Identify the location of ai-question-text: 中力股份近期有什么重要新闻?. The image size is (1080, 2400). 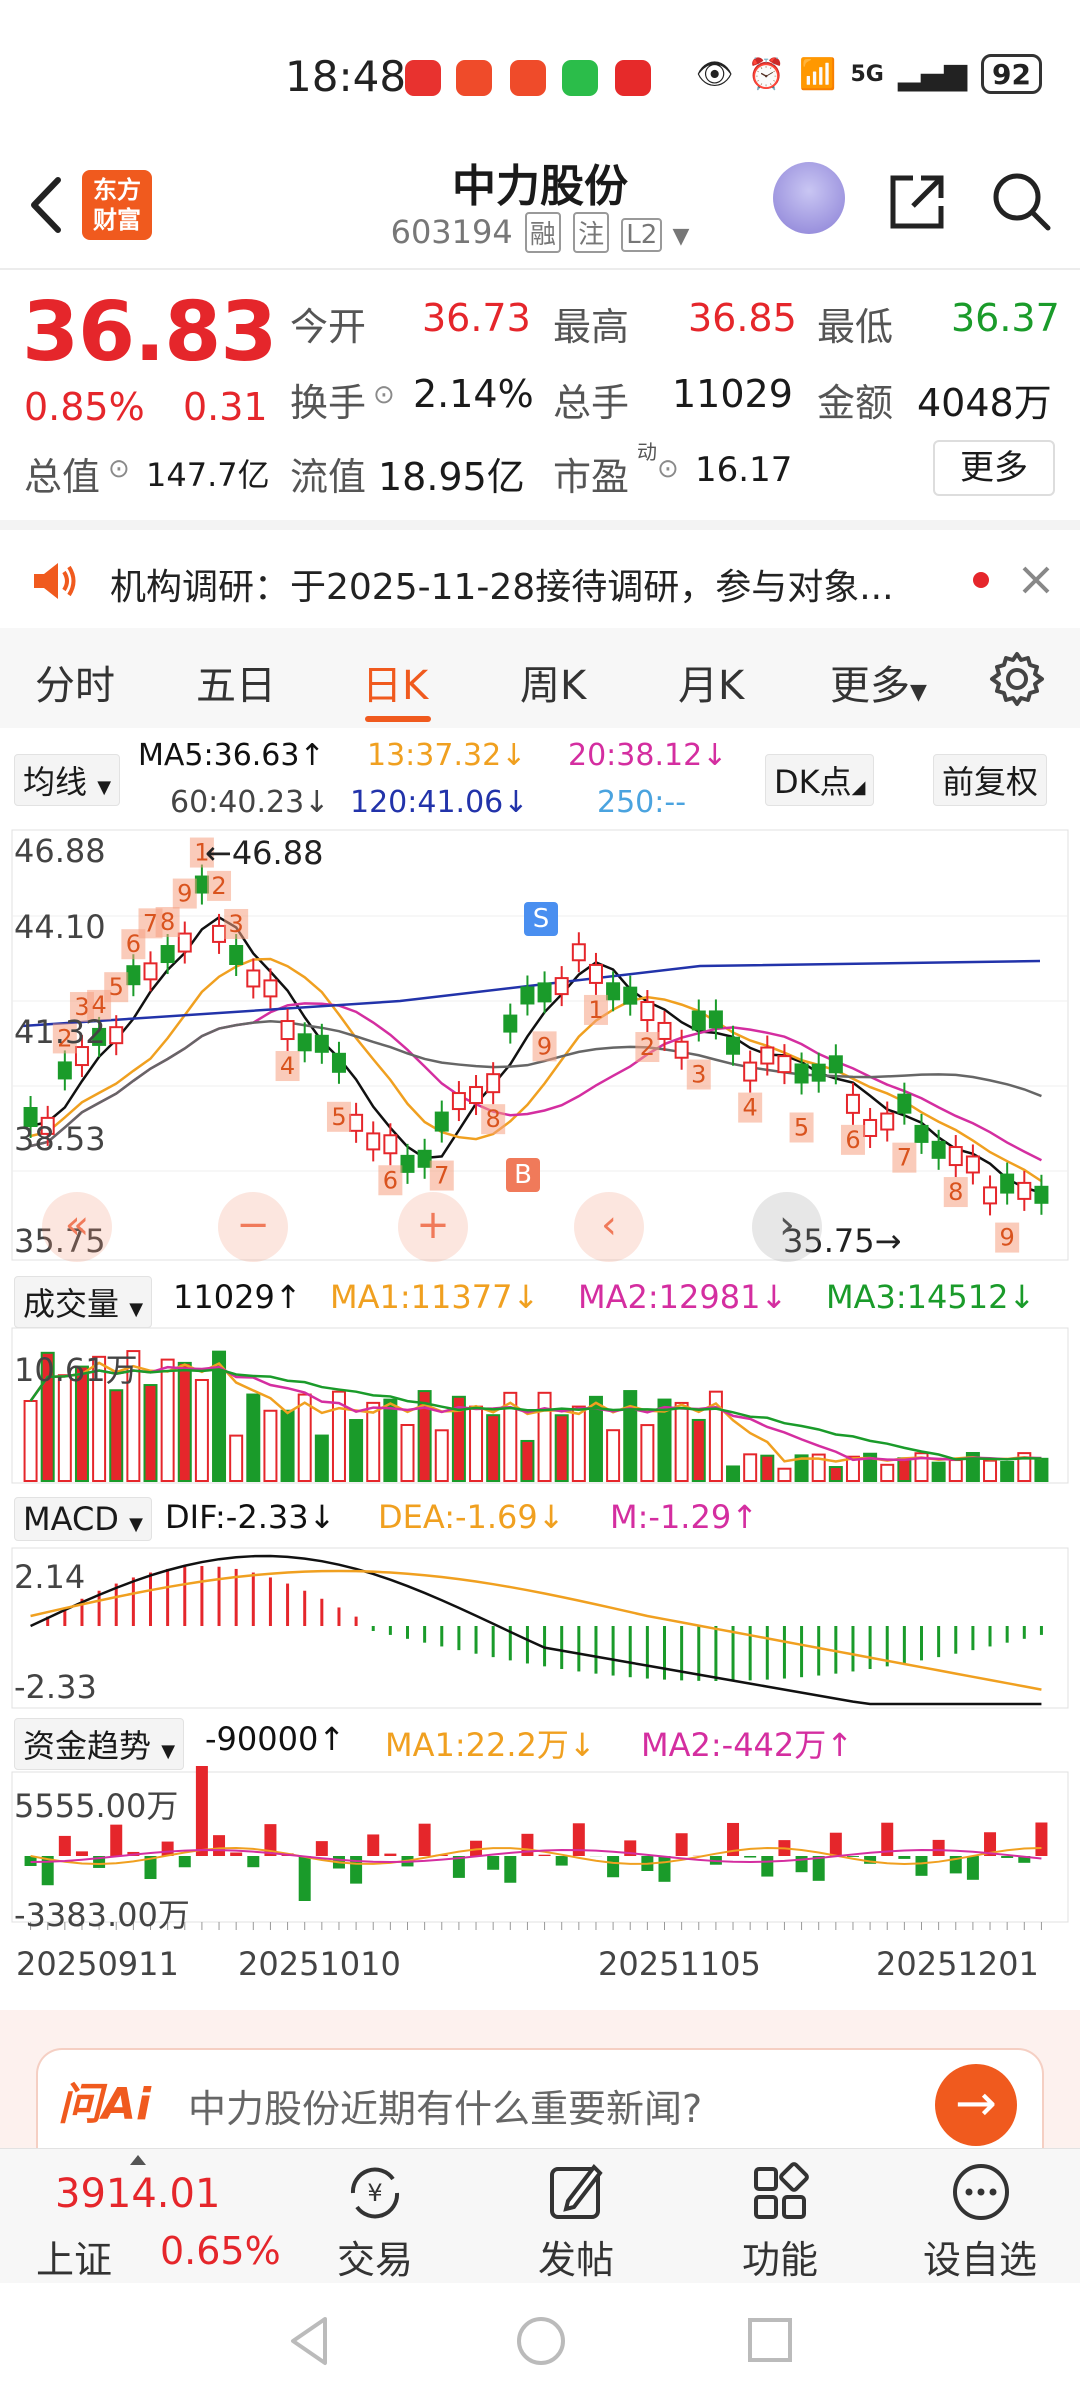
(445, 2109).